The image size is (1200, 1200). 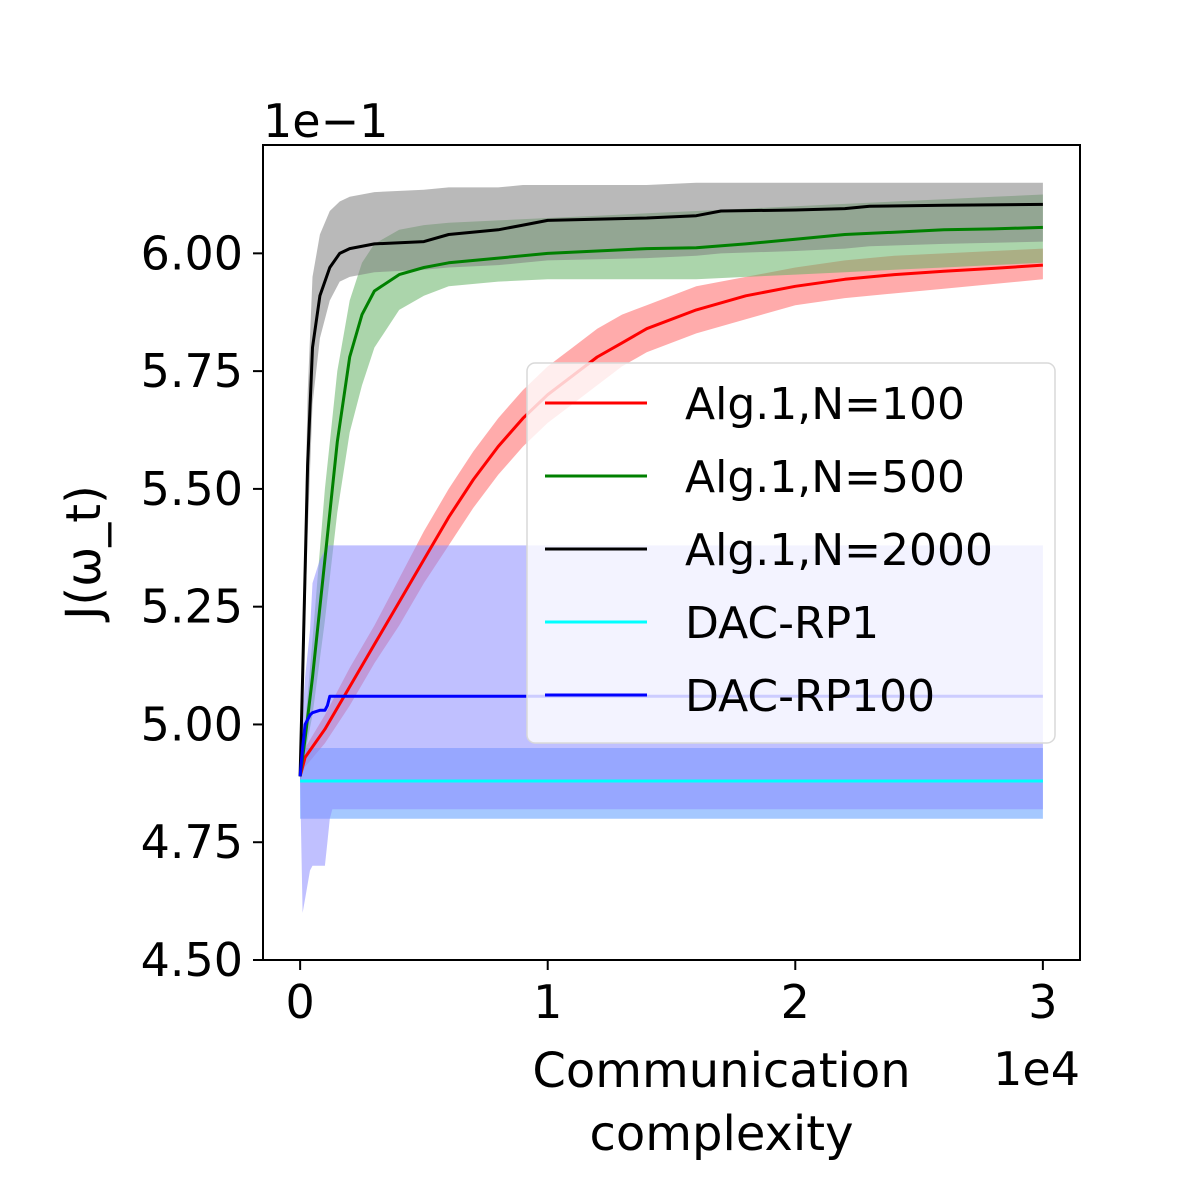 What do you see at coordinates (192, 371) in the screenshot?
I see `y-tick-label: 5.75` at bounding box center [192, 371].